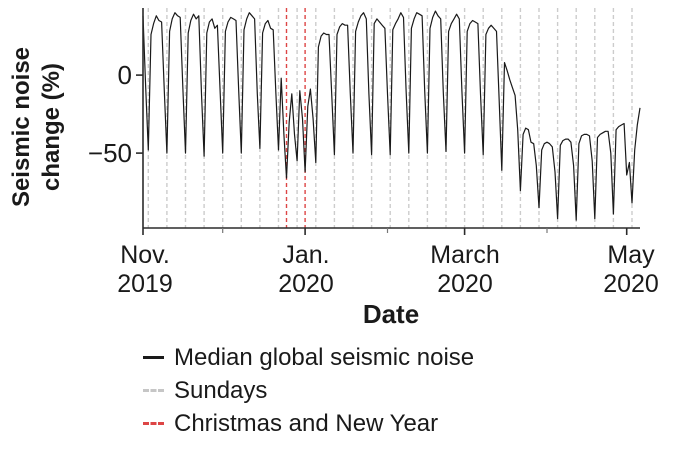  I want to click on legend-item-label: Sundays, so click(221, 390).